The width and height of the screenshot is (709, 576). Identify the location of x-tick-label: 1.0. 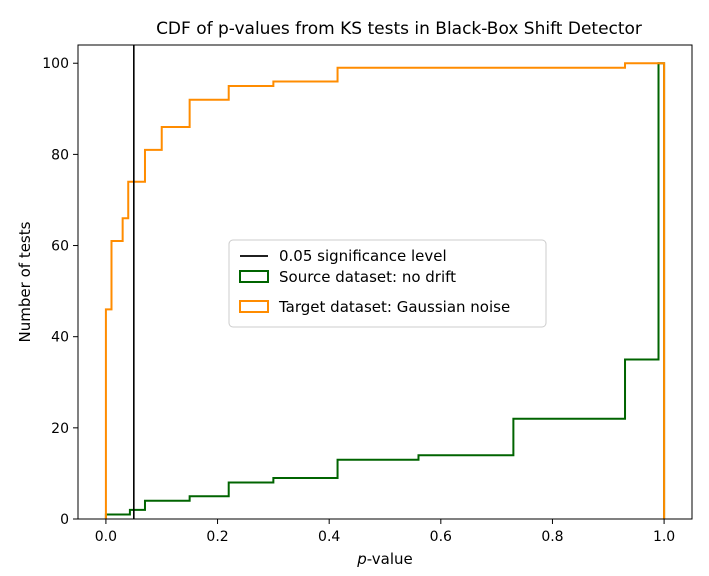
(664, 537).